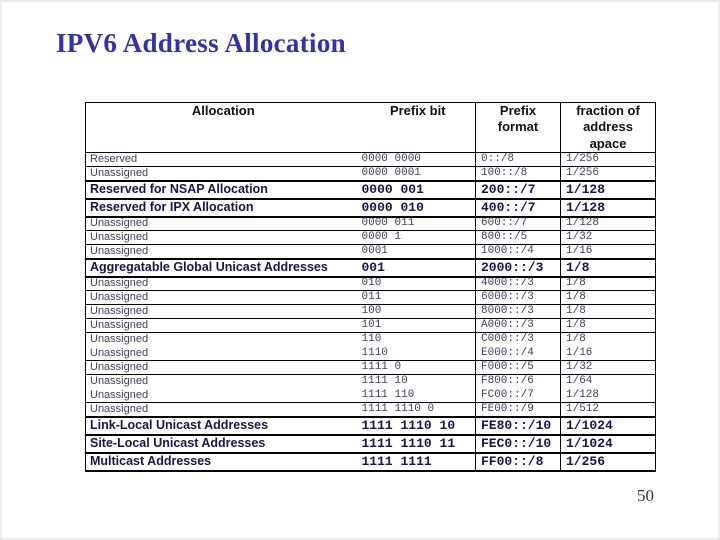 The image size is (720, 540). Describe the element at coordinates (398, 408) in the screenshot. I see `prefix-bit-cell: 1111 1110 0` at that location.